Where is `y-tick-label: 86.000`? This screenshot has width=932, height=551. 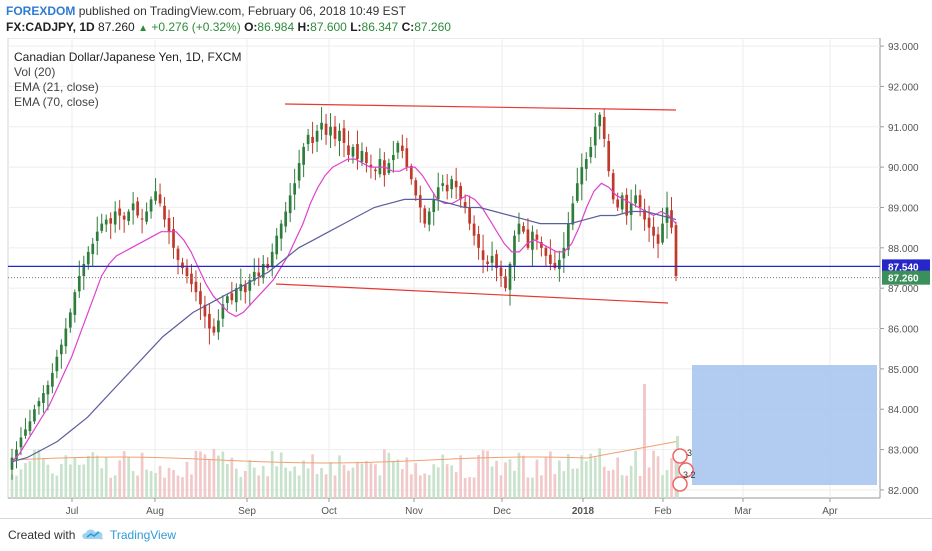 y-tick-label: 86.000 is located at coordinates (903, 330).